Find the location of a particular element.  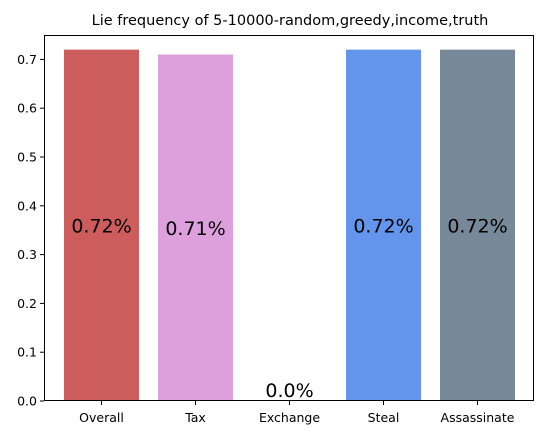

bar-assassinate is located at coordinates (477, 225).